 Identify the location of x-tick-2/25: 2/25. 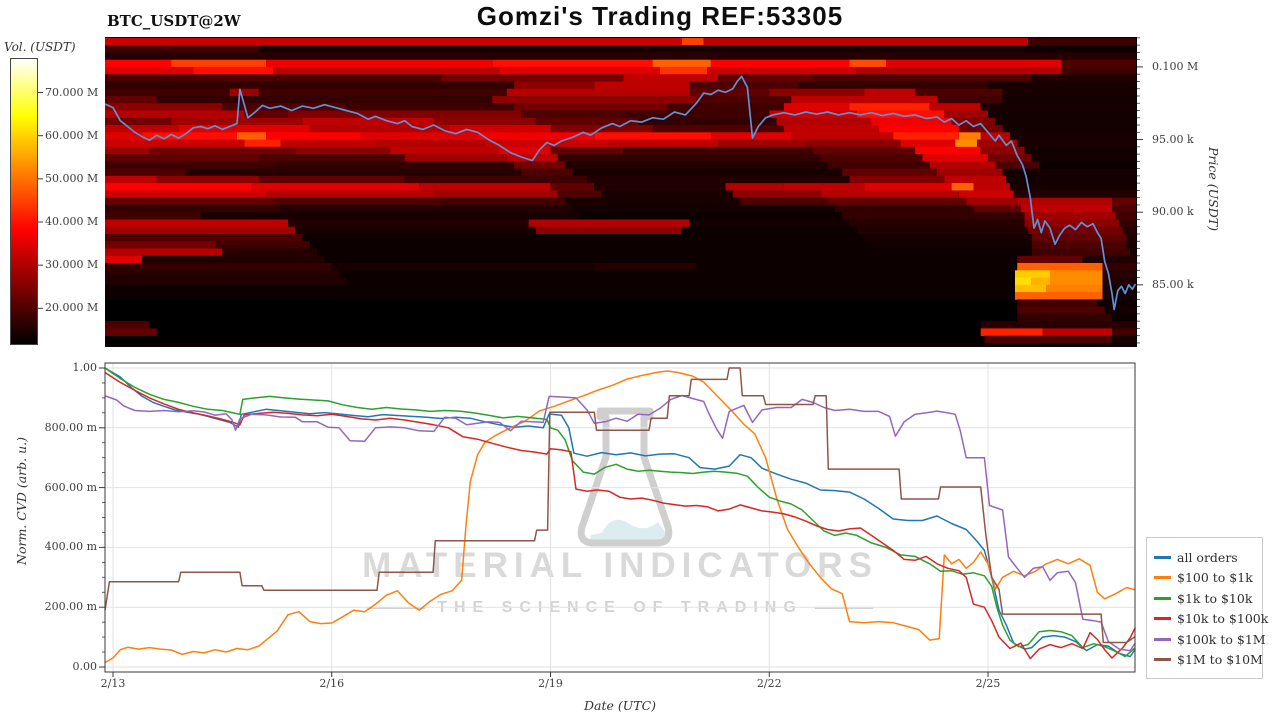
(988, 683).